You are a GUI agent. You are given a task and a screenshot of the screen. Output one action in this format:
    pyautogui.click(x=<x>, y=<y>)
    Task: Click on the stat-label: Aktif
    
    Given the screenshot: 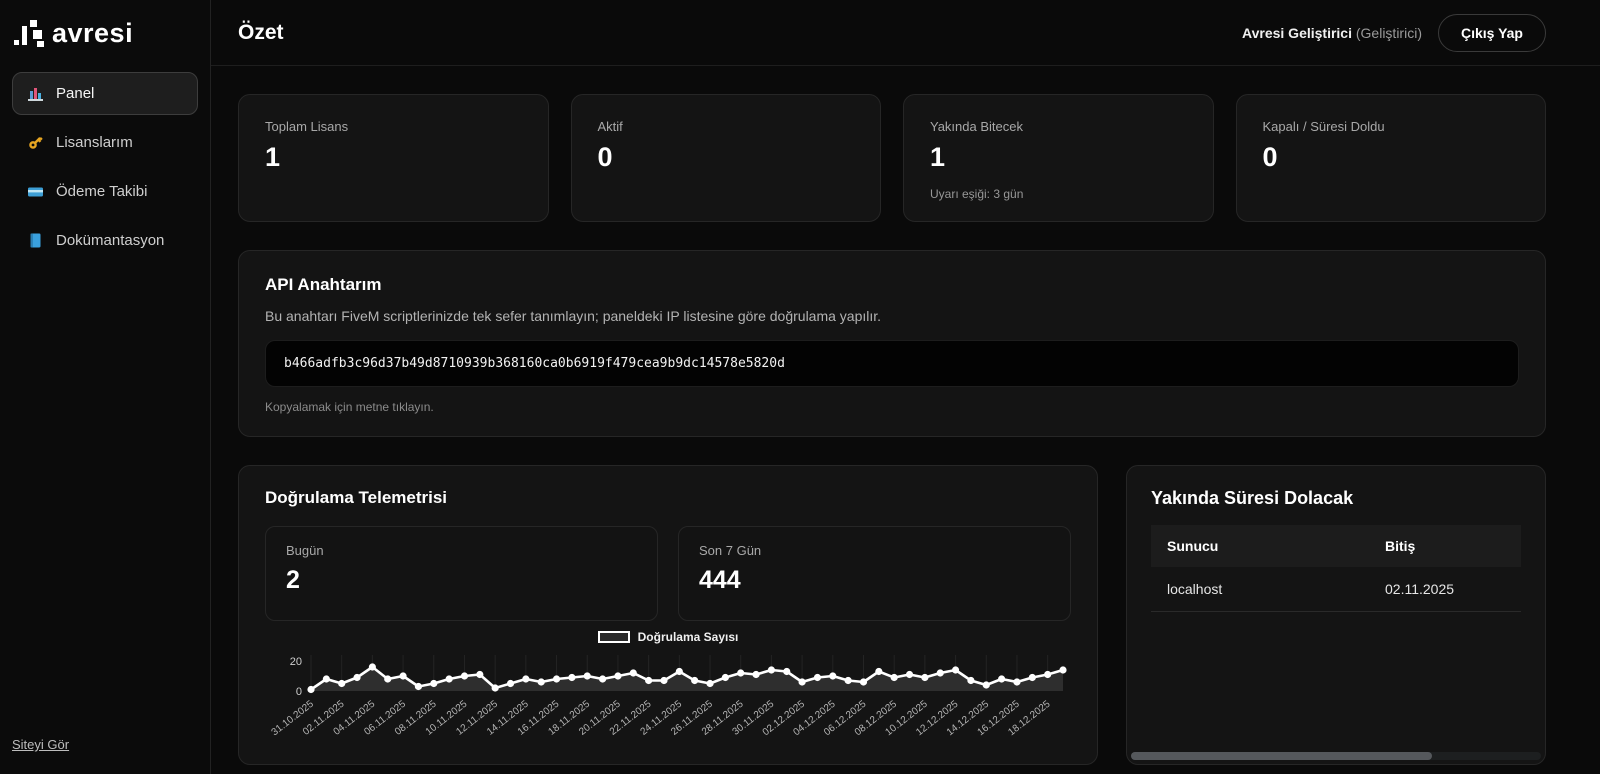 What is the action you would take?
    pyautogui.click(x=610, y=126)
    